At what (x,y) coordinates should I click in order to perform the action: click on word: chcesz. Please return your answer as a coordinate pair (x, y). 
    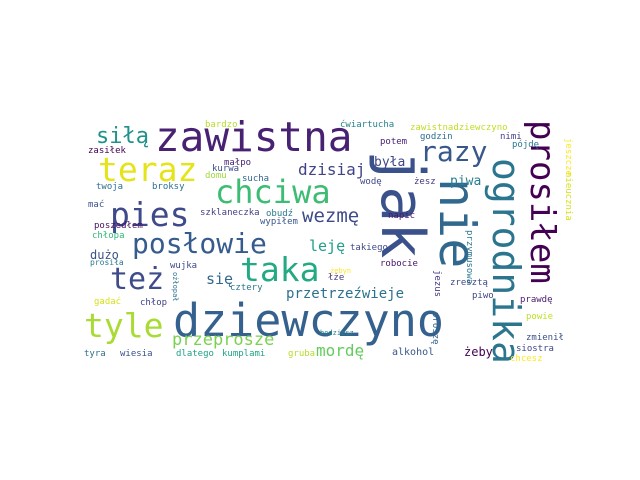
    Looking at the image, I should click on (526, 359).